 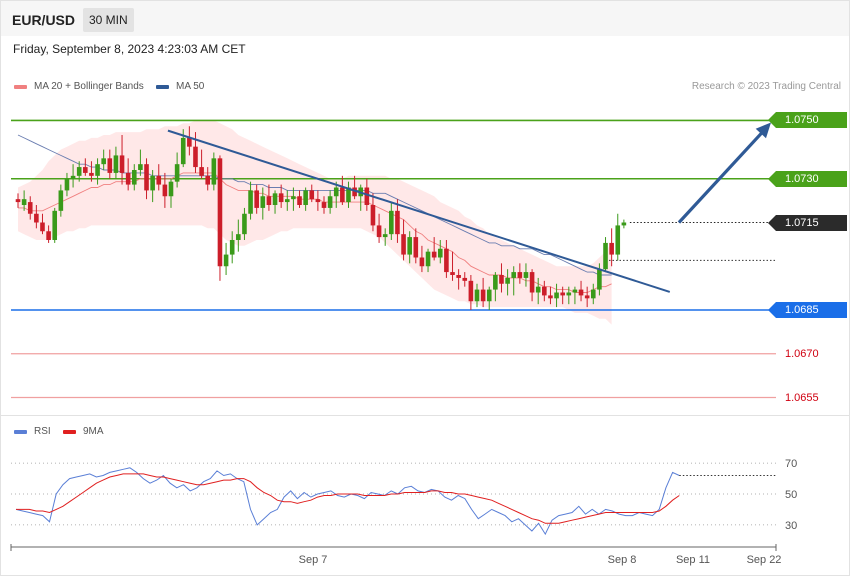 I want to click on rsi-series-RSI, so click(x=347, y=501).